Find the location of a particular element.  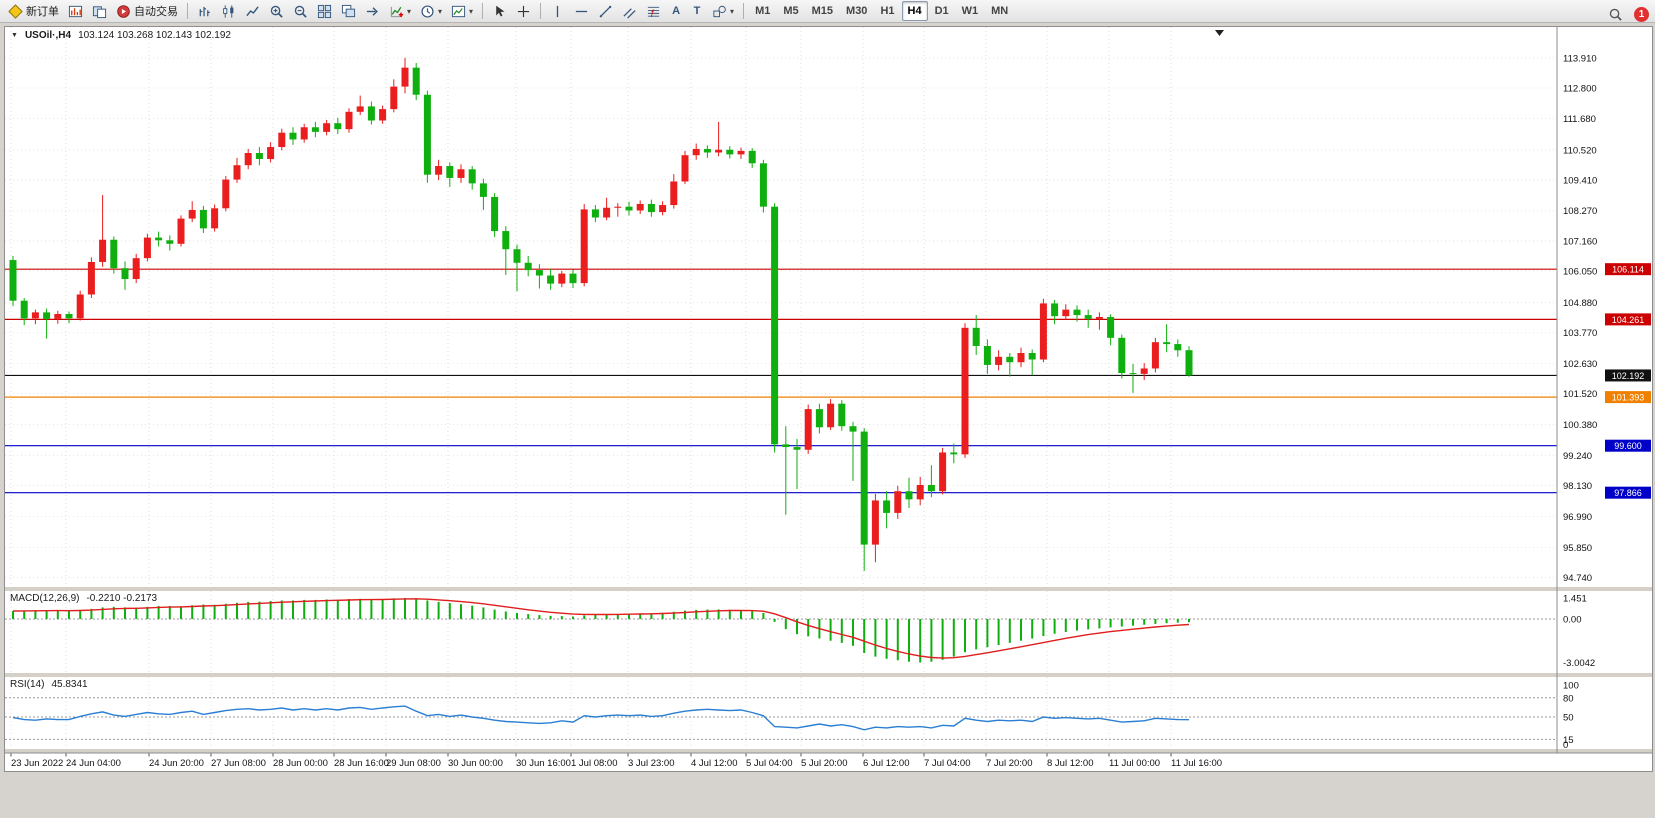

svg-text: 102.192 is located at coordinates (1628, 376).